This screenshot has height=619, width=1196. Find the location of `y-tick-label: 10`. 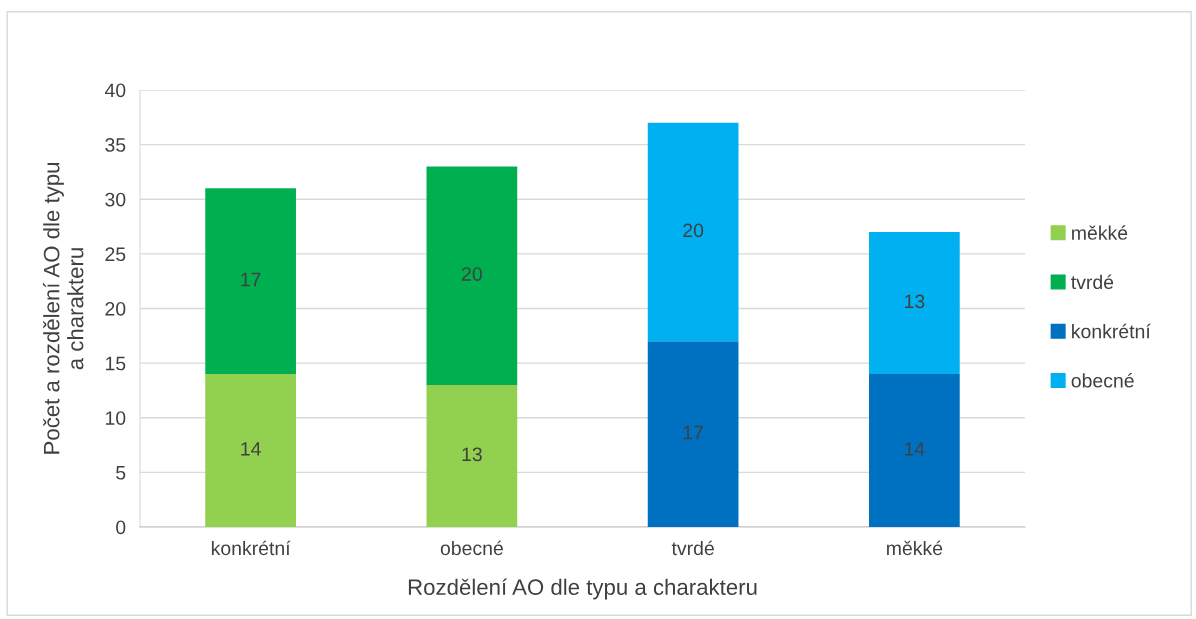

y-tick-label: 10 is located at coordinates (115, 418).